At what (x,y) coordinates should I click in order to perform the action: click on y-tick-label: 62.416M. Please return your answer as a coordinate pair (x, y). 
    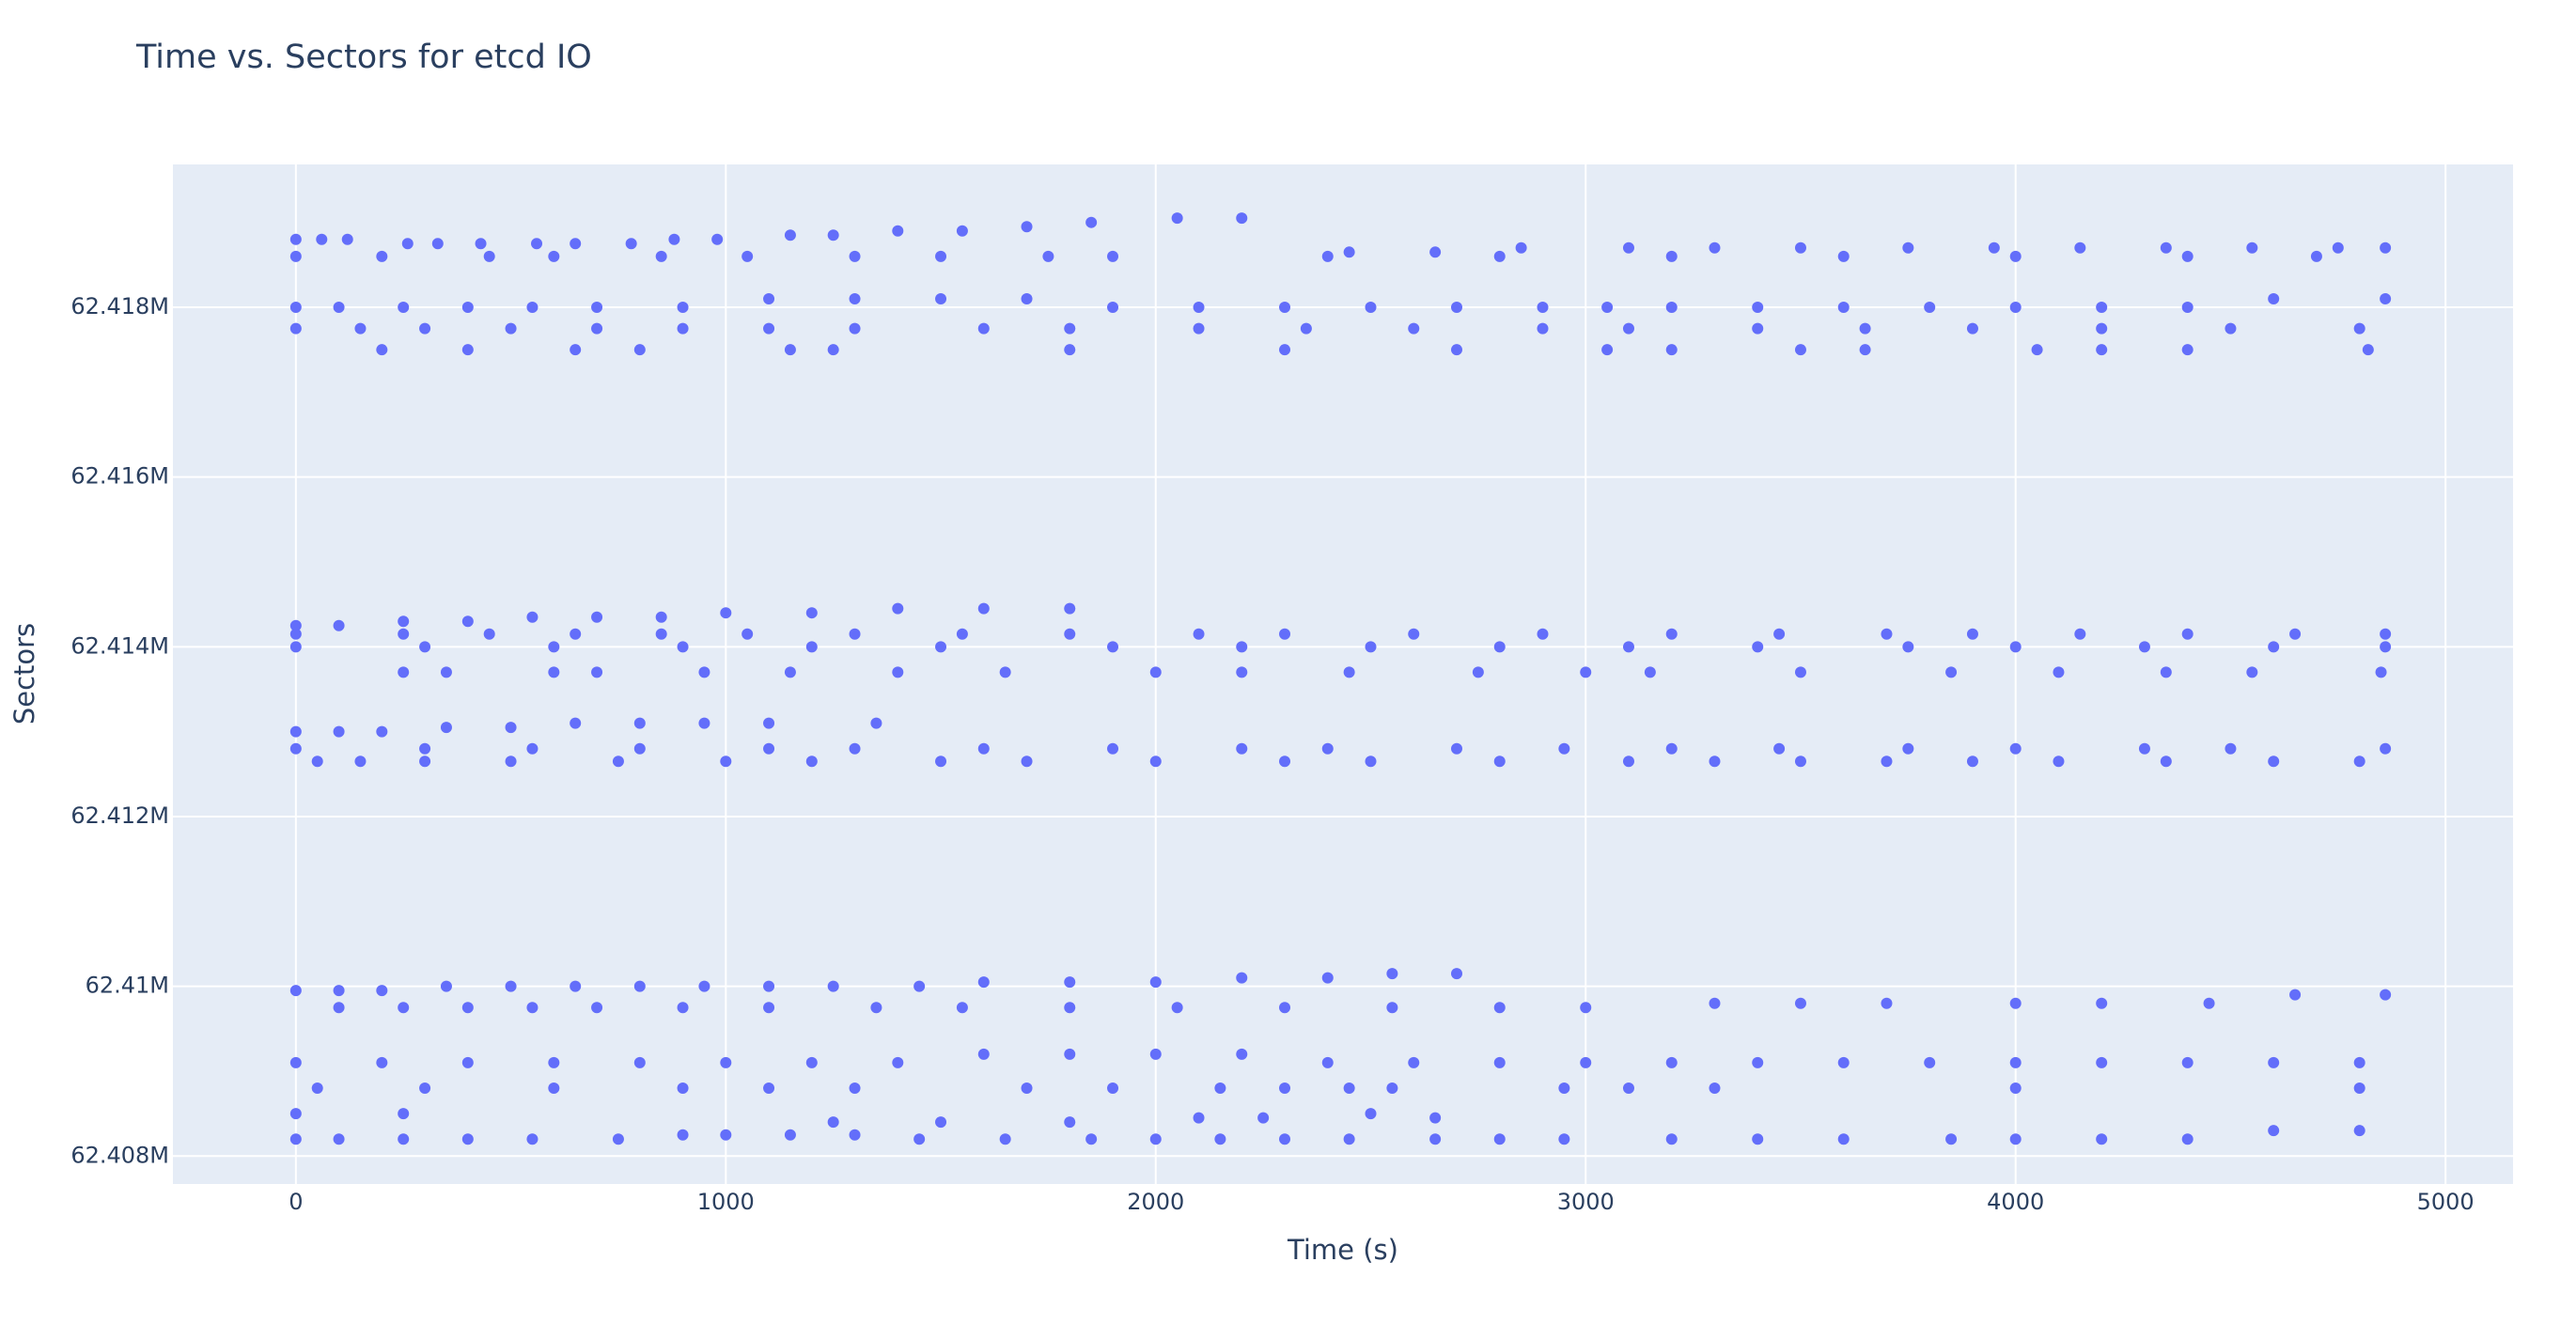
    Looking at the image, I should click on (119, 477).